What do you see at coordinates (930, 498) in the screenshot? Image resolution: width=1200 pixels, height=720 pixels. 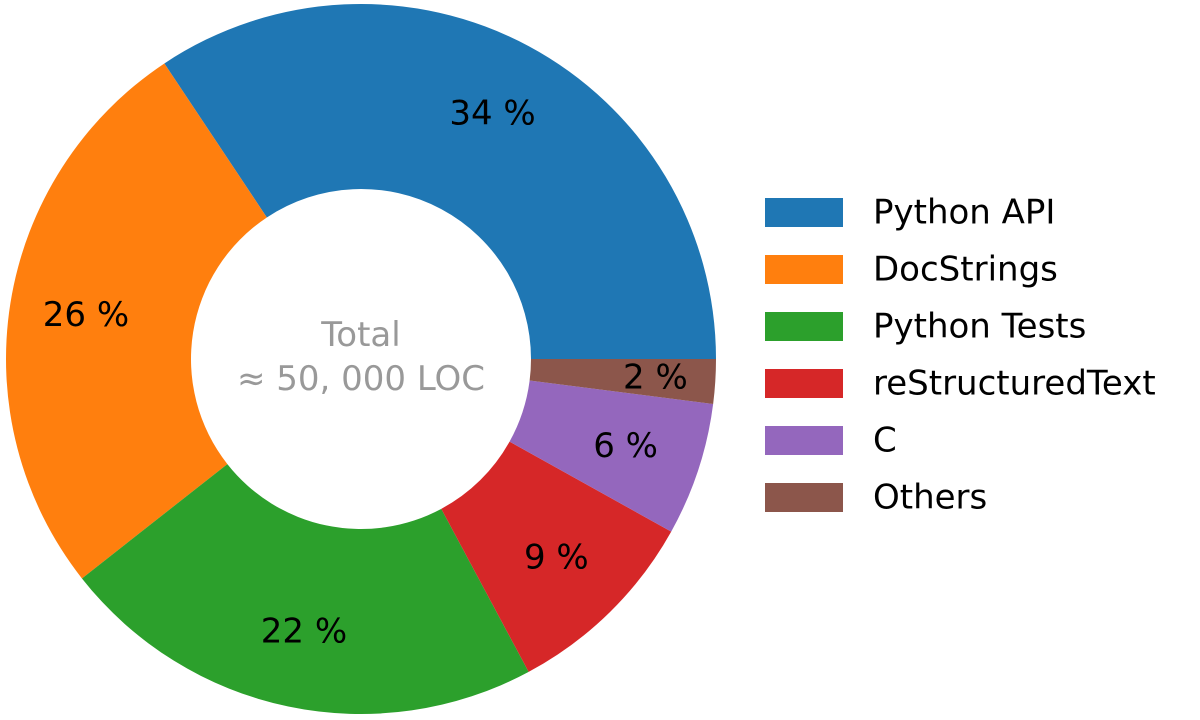 I see `legend-label: Others` at bounding box center [930, 498].